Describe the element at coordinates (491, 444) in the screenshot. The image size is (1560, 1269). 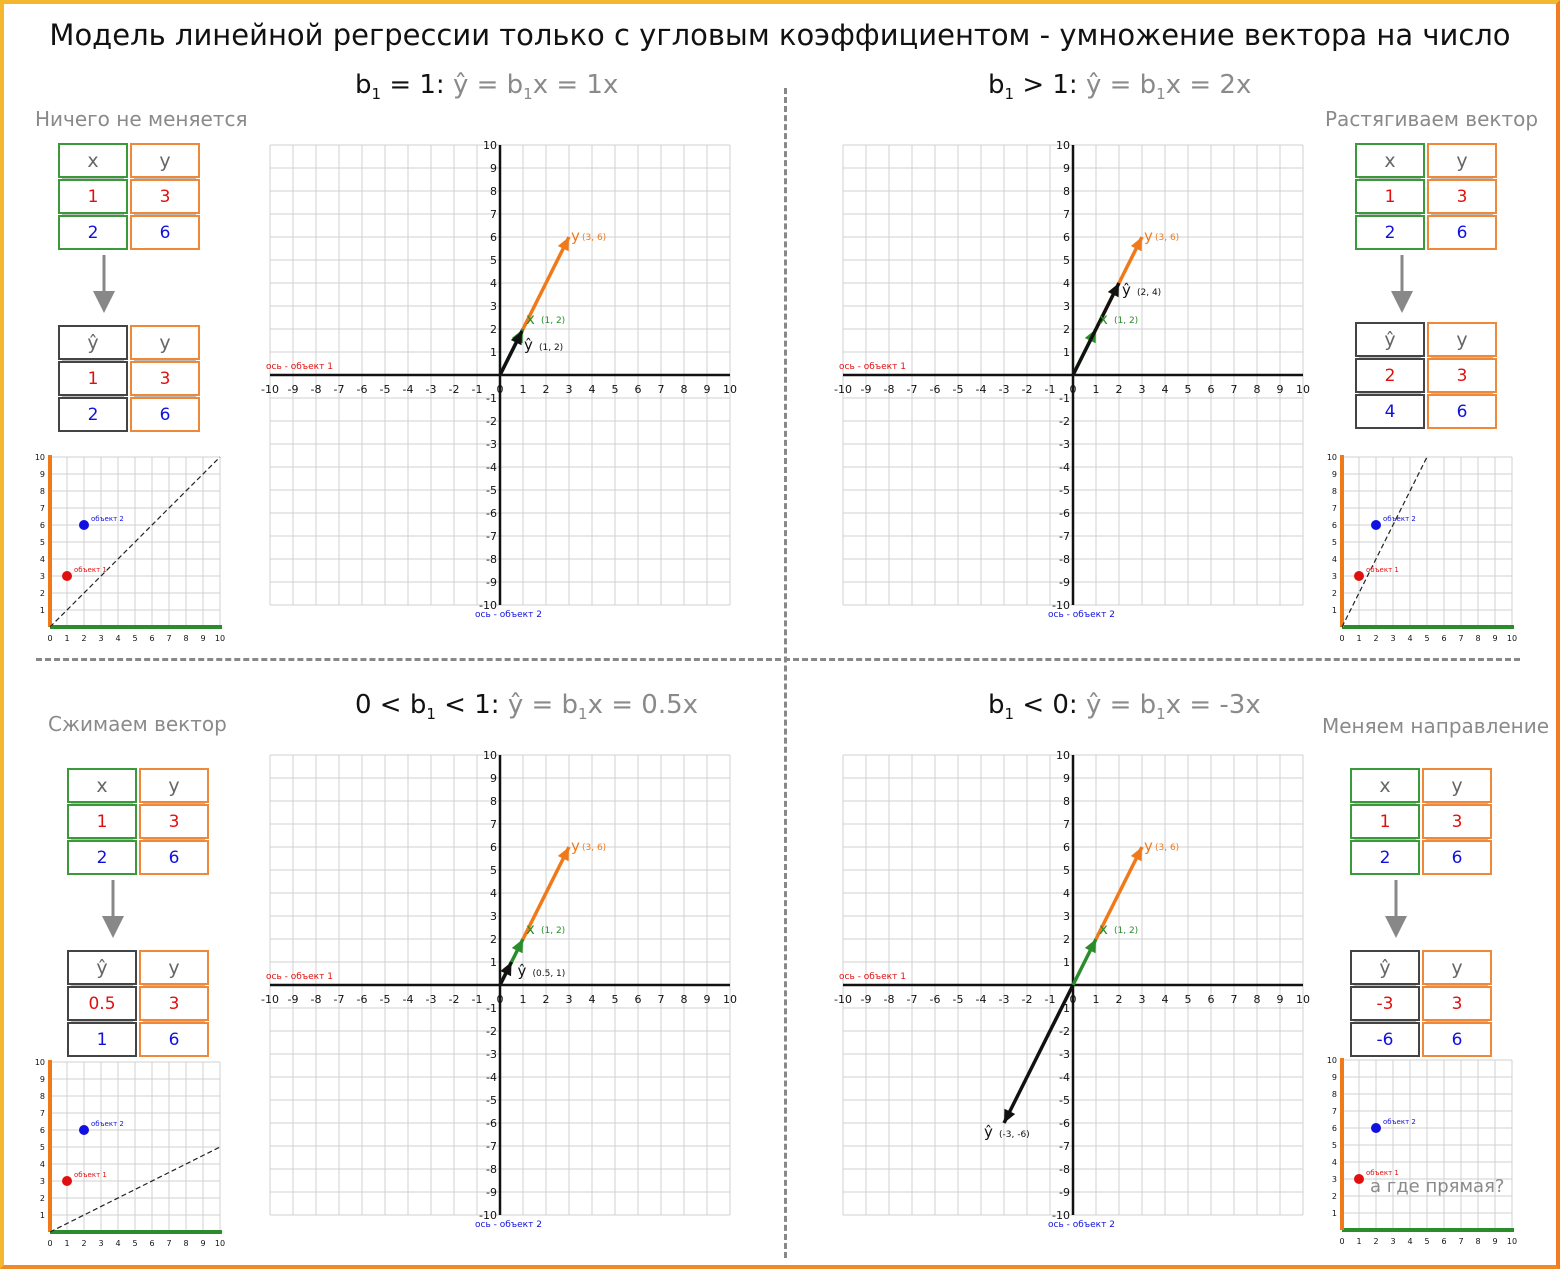
I see `y-tick-label: -3` at that location.